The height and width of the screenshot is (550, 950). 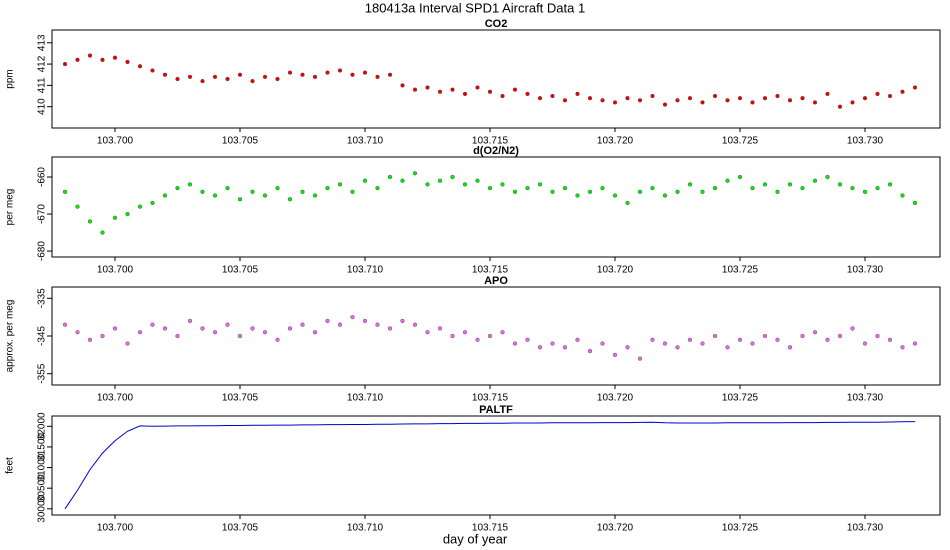 I want to click on y-tick-label: 413, so click(x=42, y=42).